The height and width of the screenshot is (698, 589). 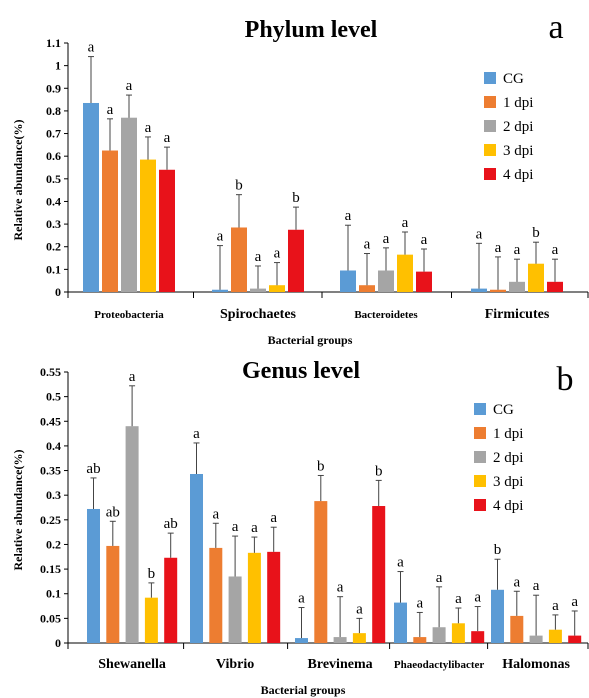 What do you see at coordinates (53, 224) in the screenshot?
I see `y-tick-label: 0.3` at bounding box center [53, 224].